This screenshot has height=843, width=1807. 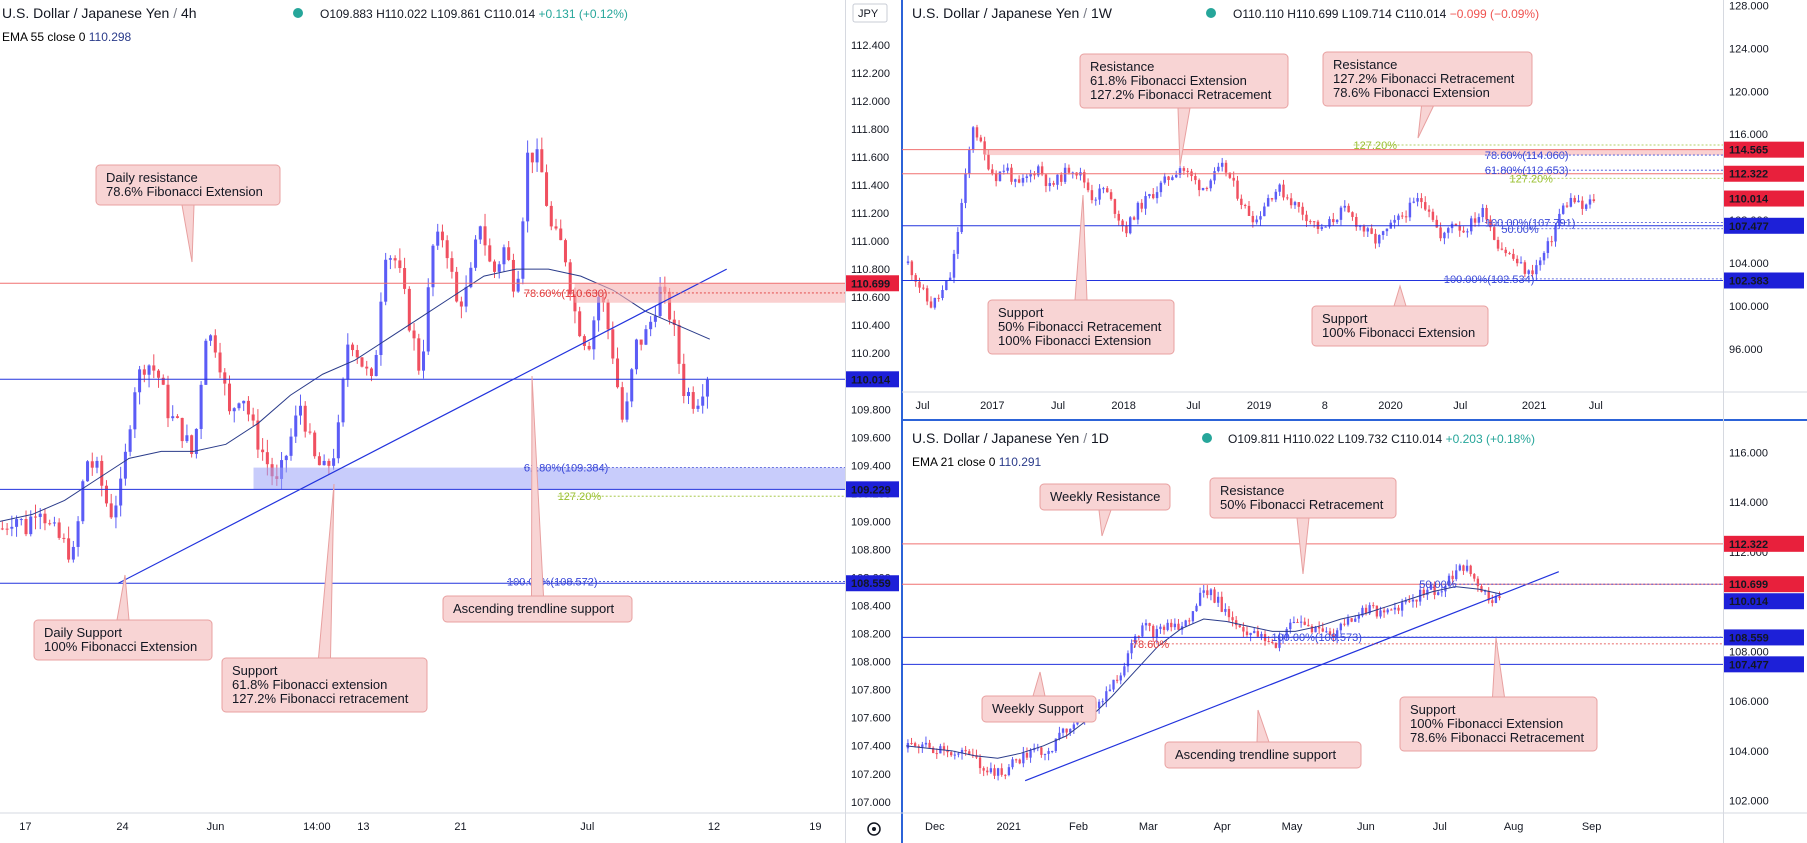 What do you see at coordinates (871, 803) in the screenshot?
I see `price-tick-label: 107.000` at bounding box center [871, 803].